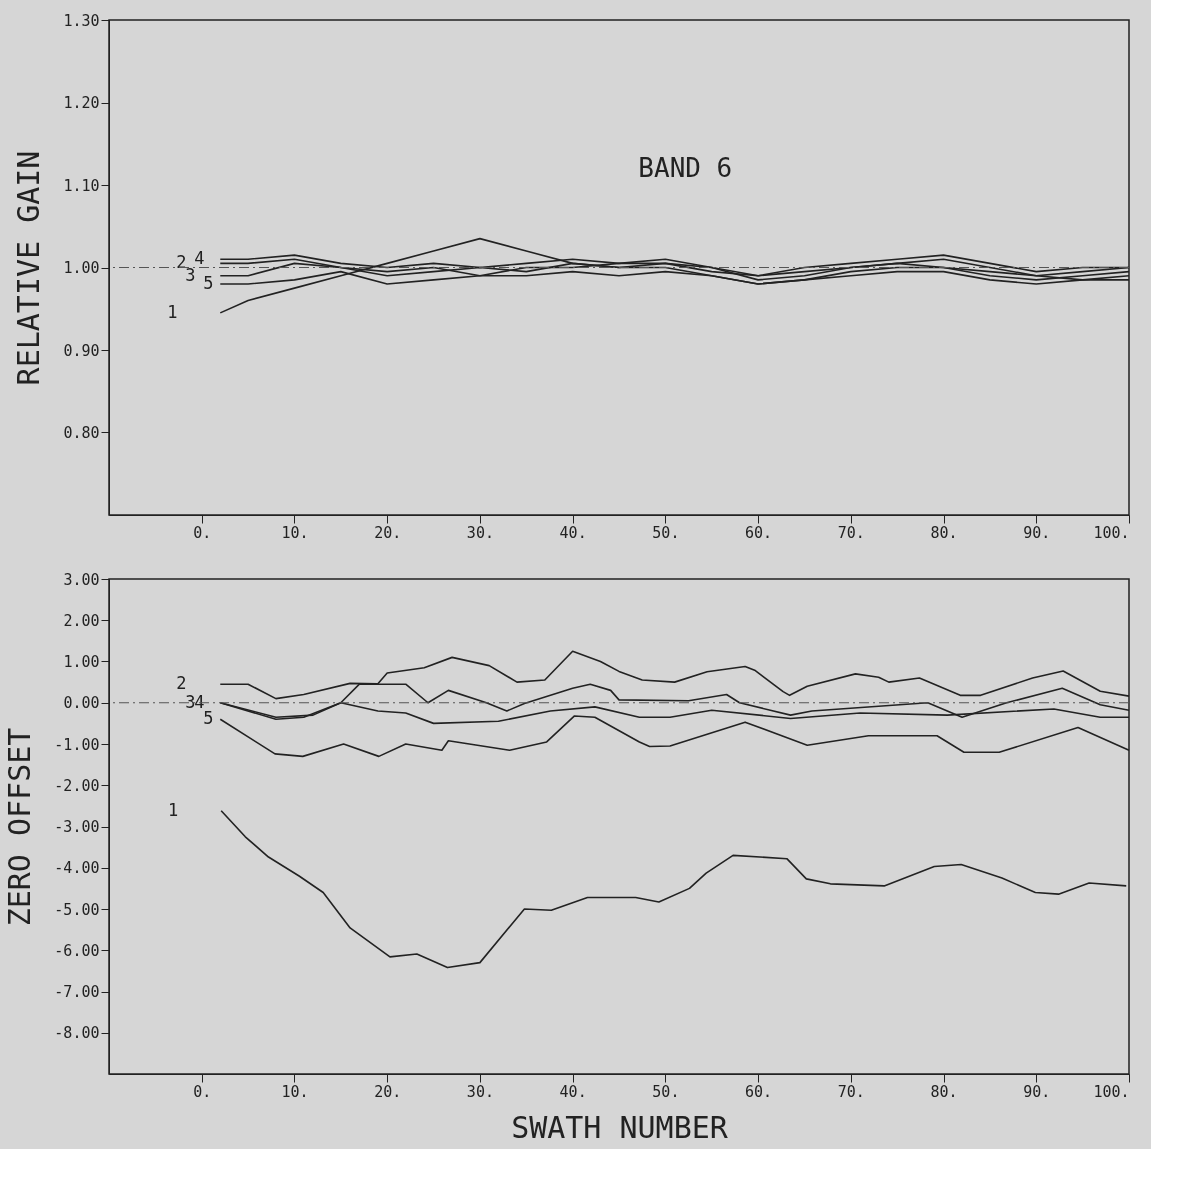 The width and height of the screenshot is (1178, 1199). What do you see at coordinates (81, 350) in the screenshot?
I see `y-tick-label: 0.90` at bounding box center [81, 350].